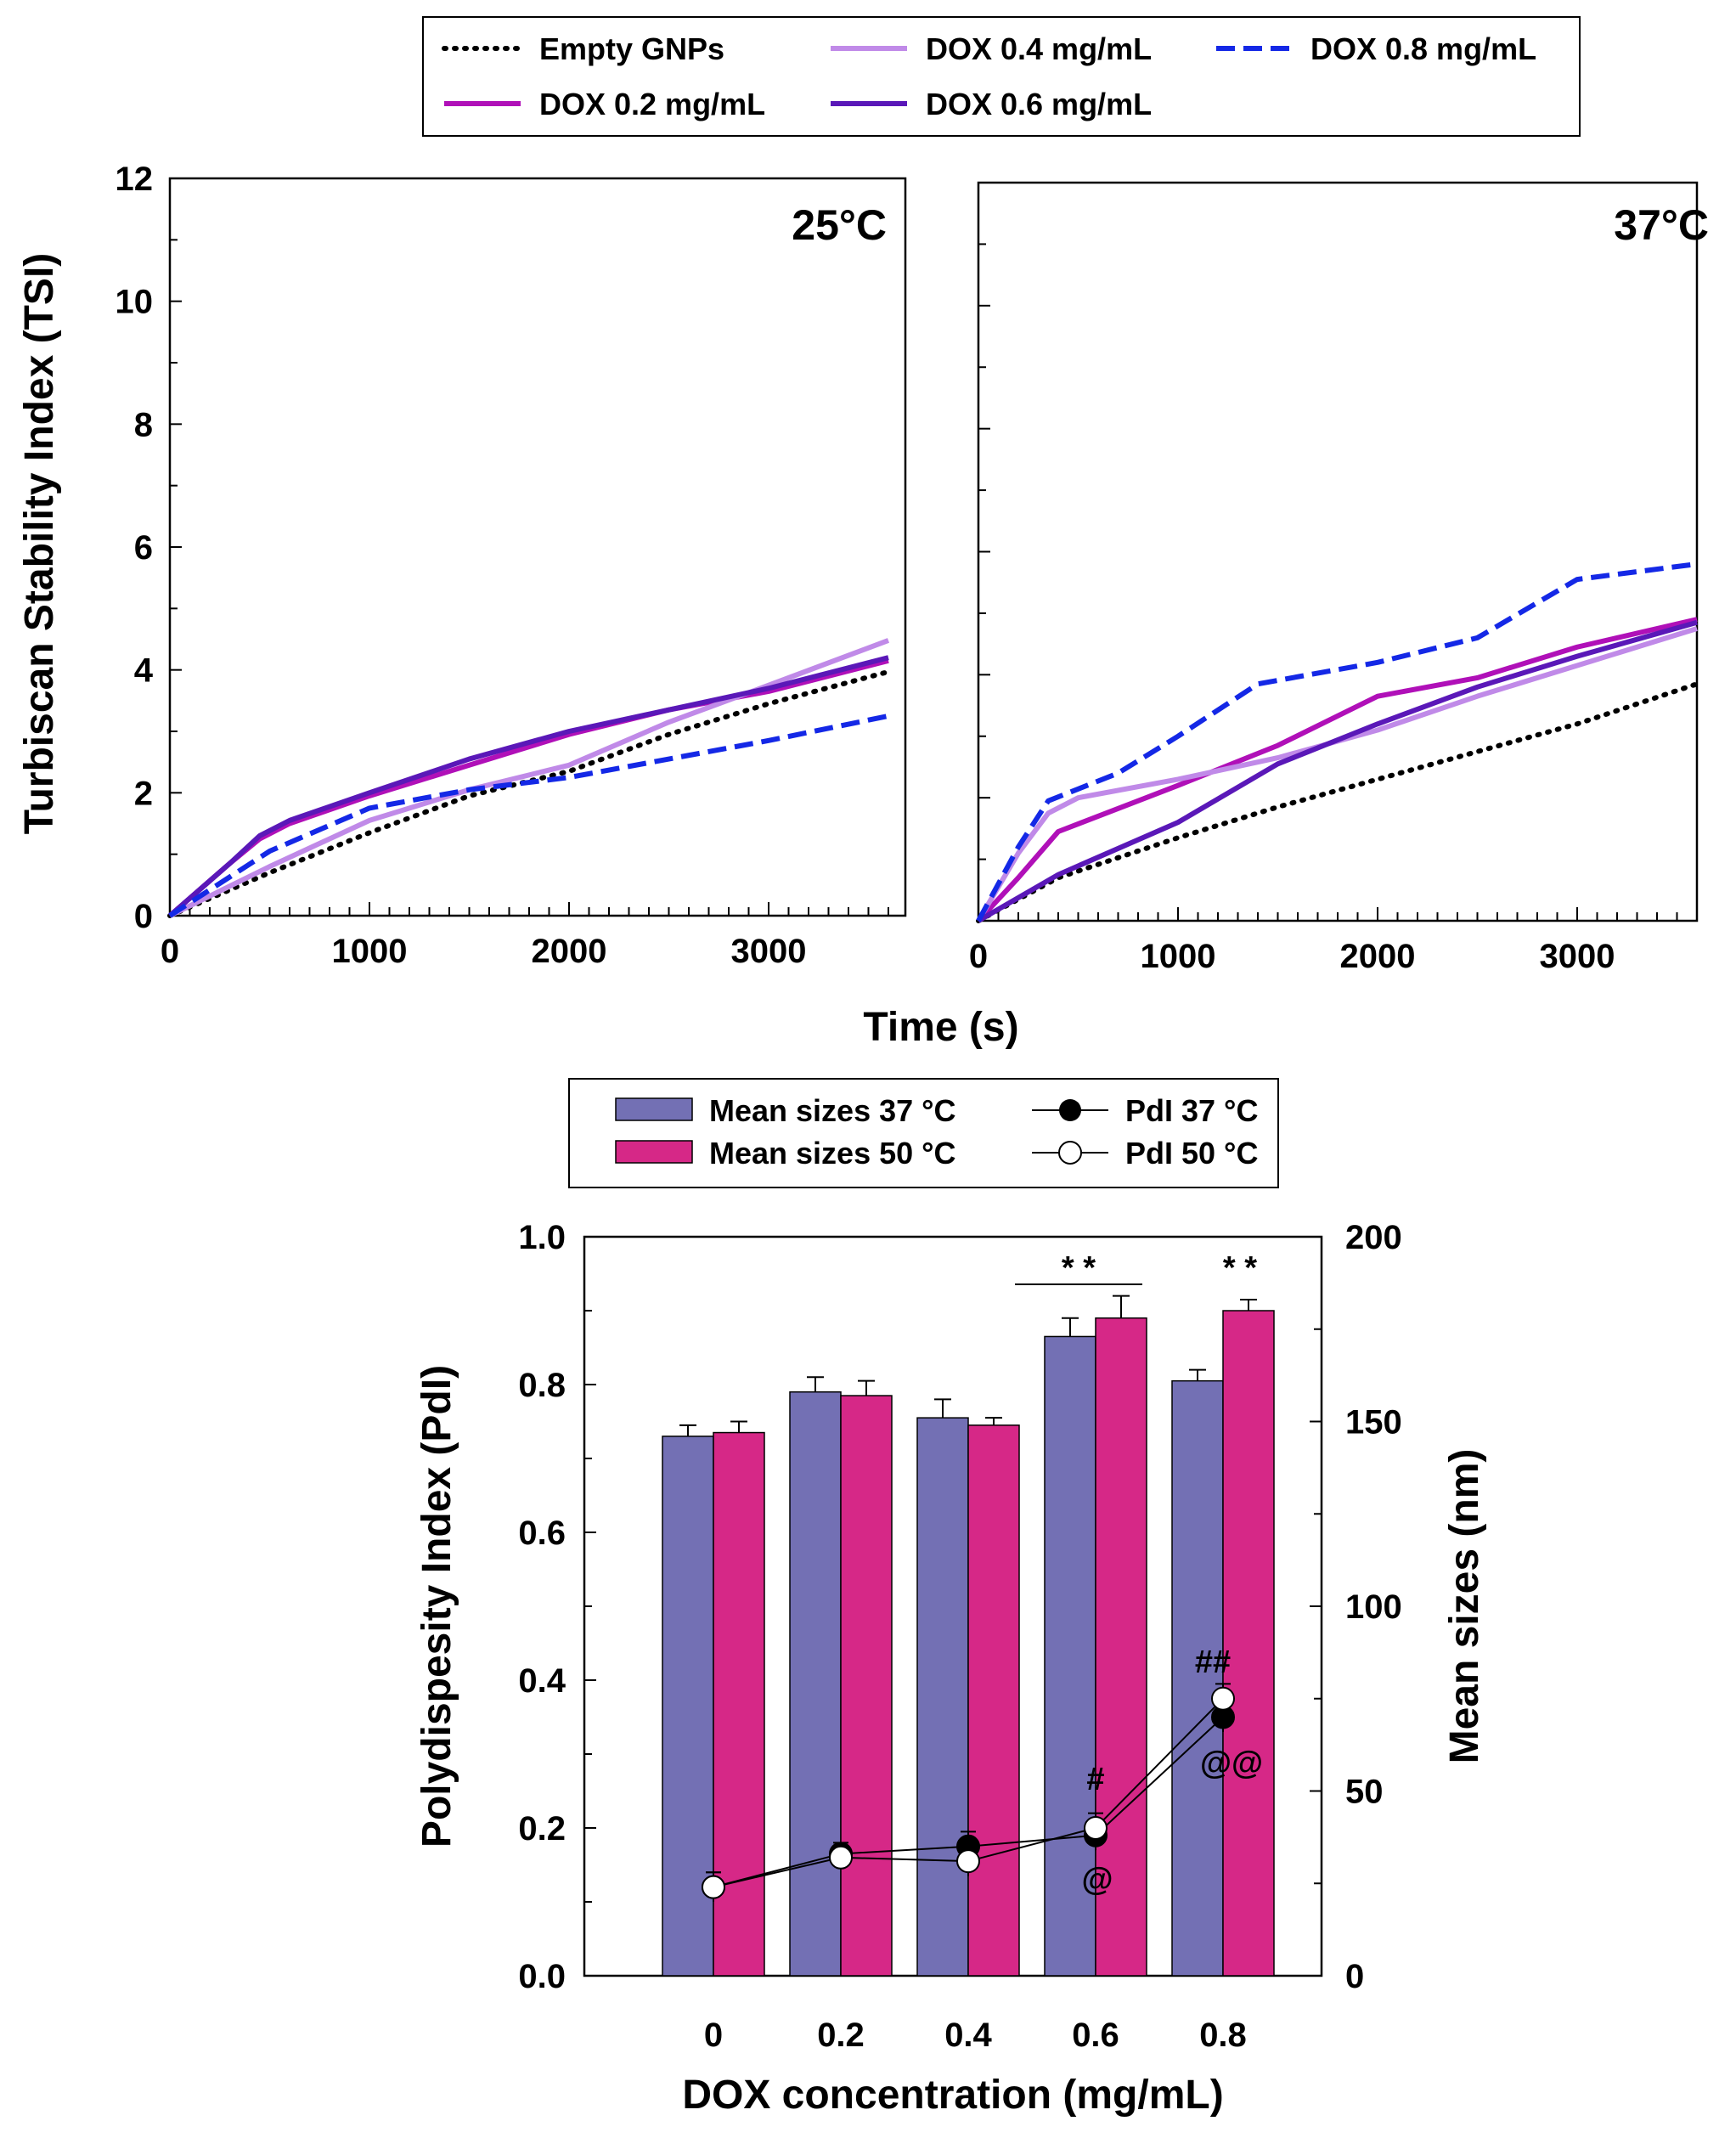 The height and width of the screenshot is (2138, 1736). What do you see at coordinates (542, 1976) in the screenshot?
I see `pdi-y-tick-label: 0.0` at bounding box center [542, 1976].